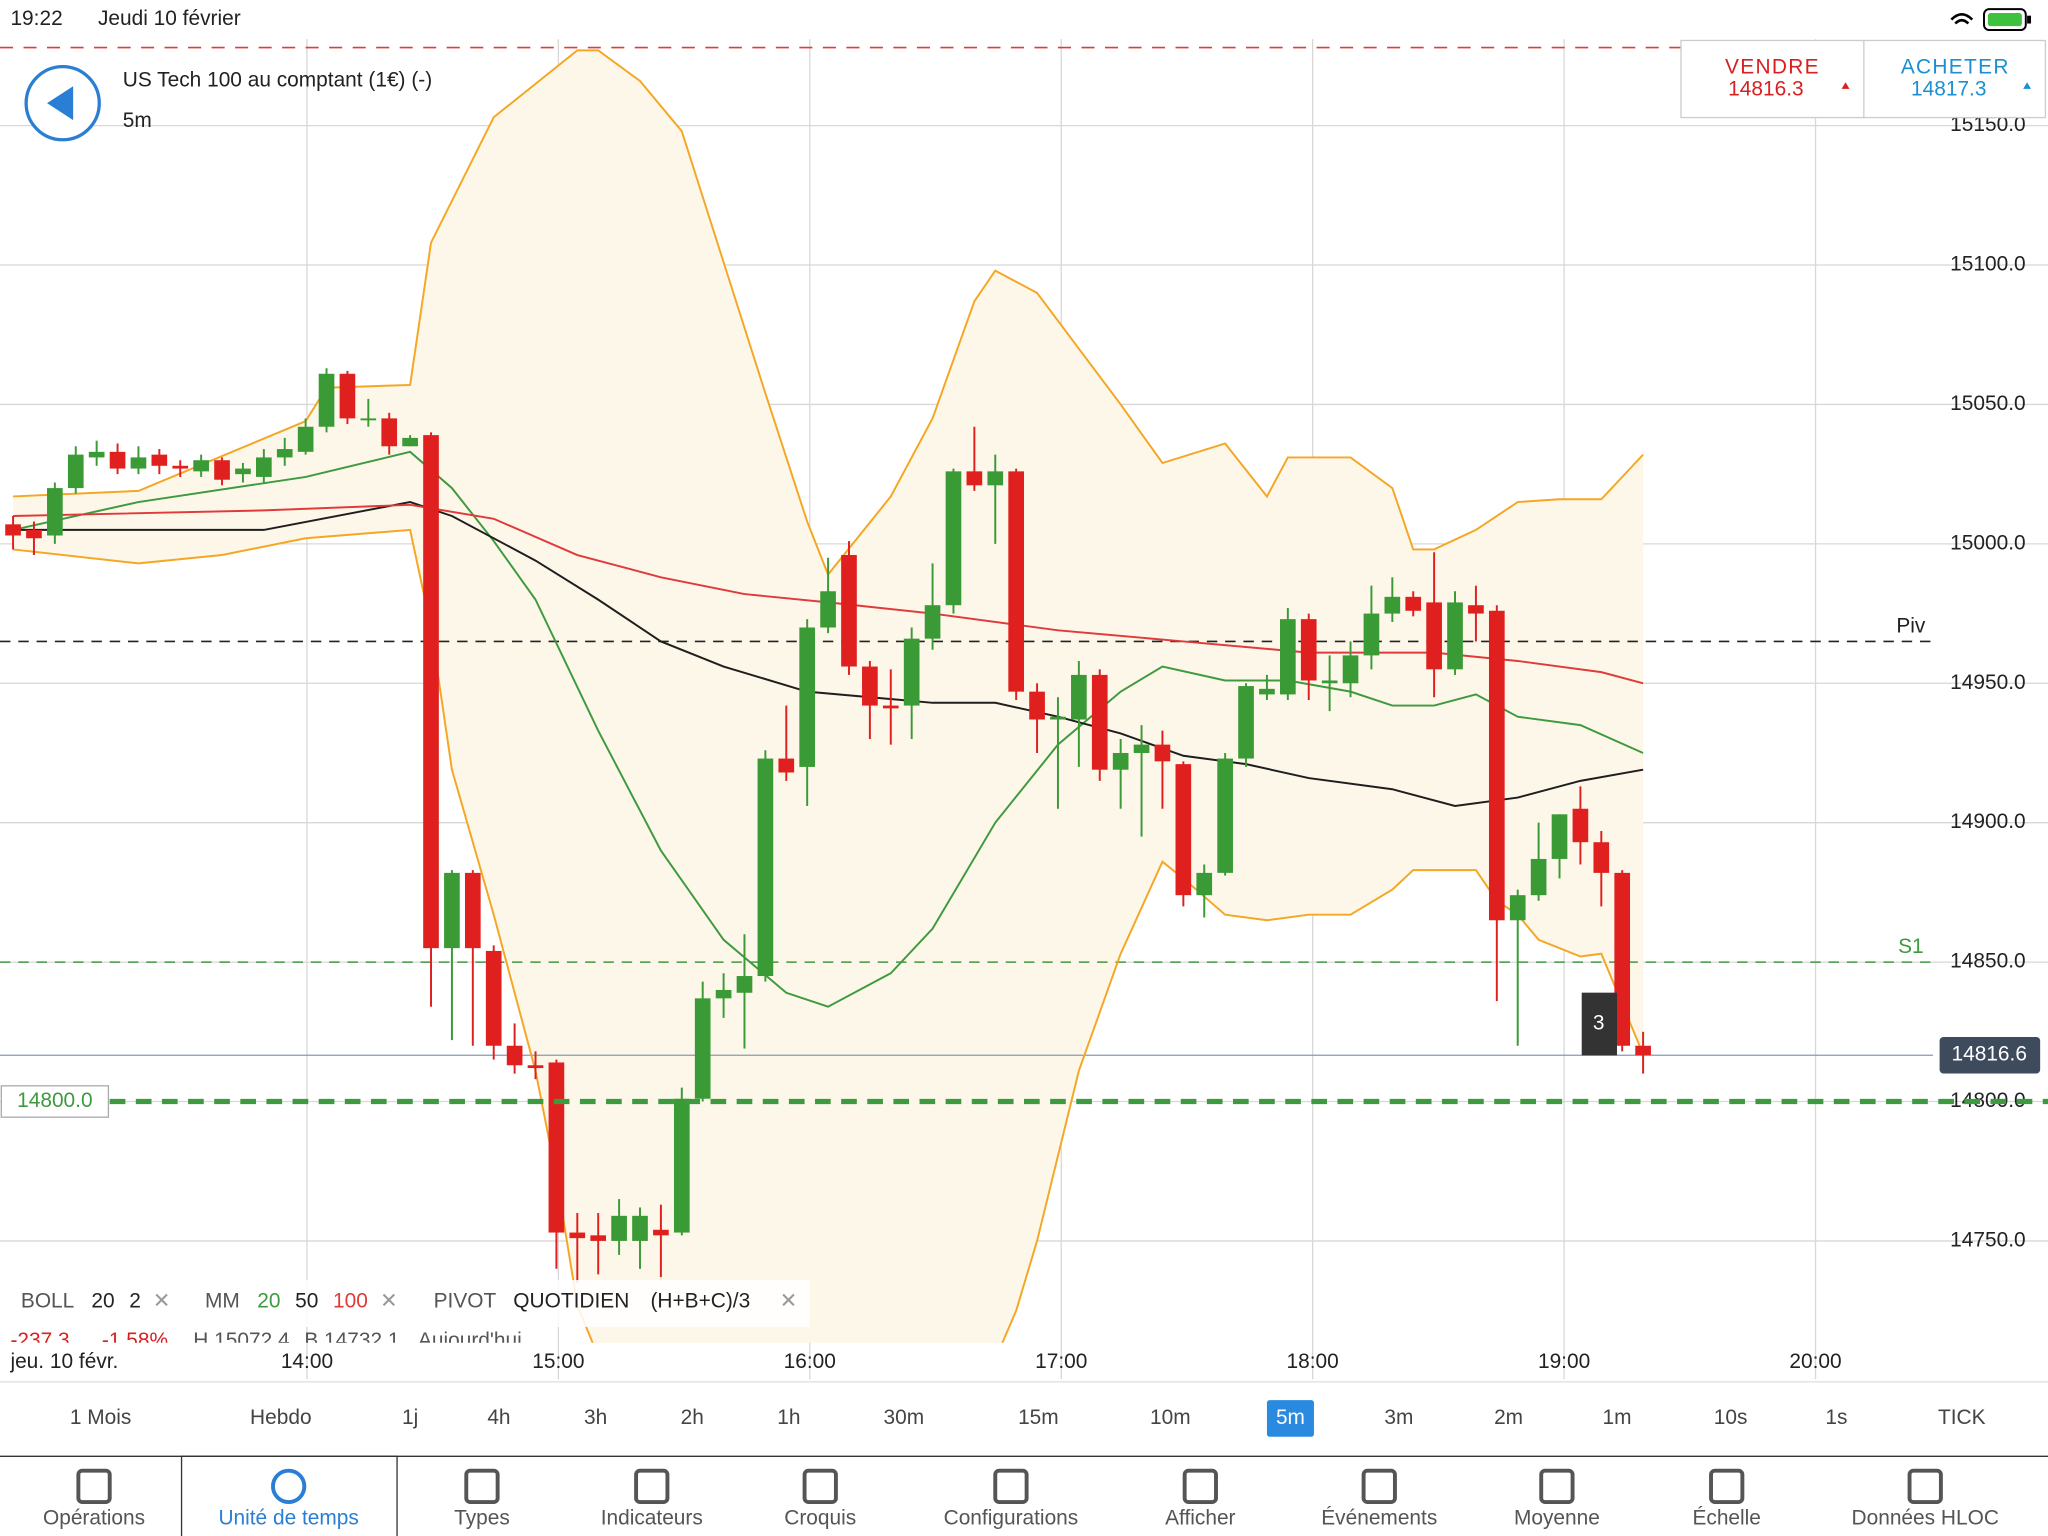 This screenshot has width=2048, height=1536. I want to click on timeframe-button: 2m, so click(1508, 1417).